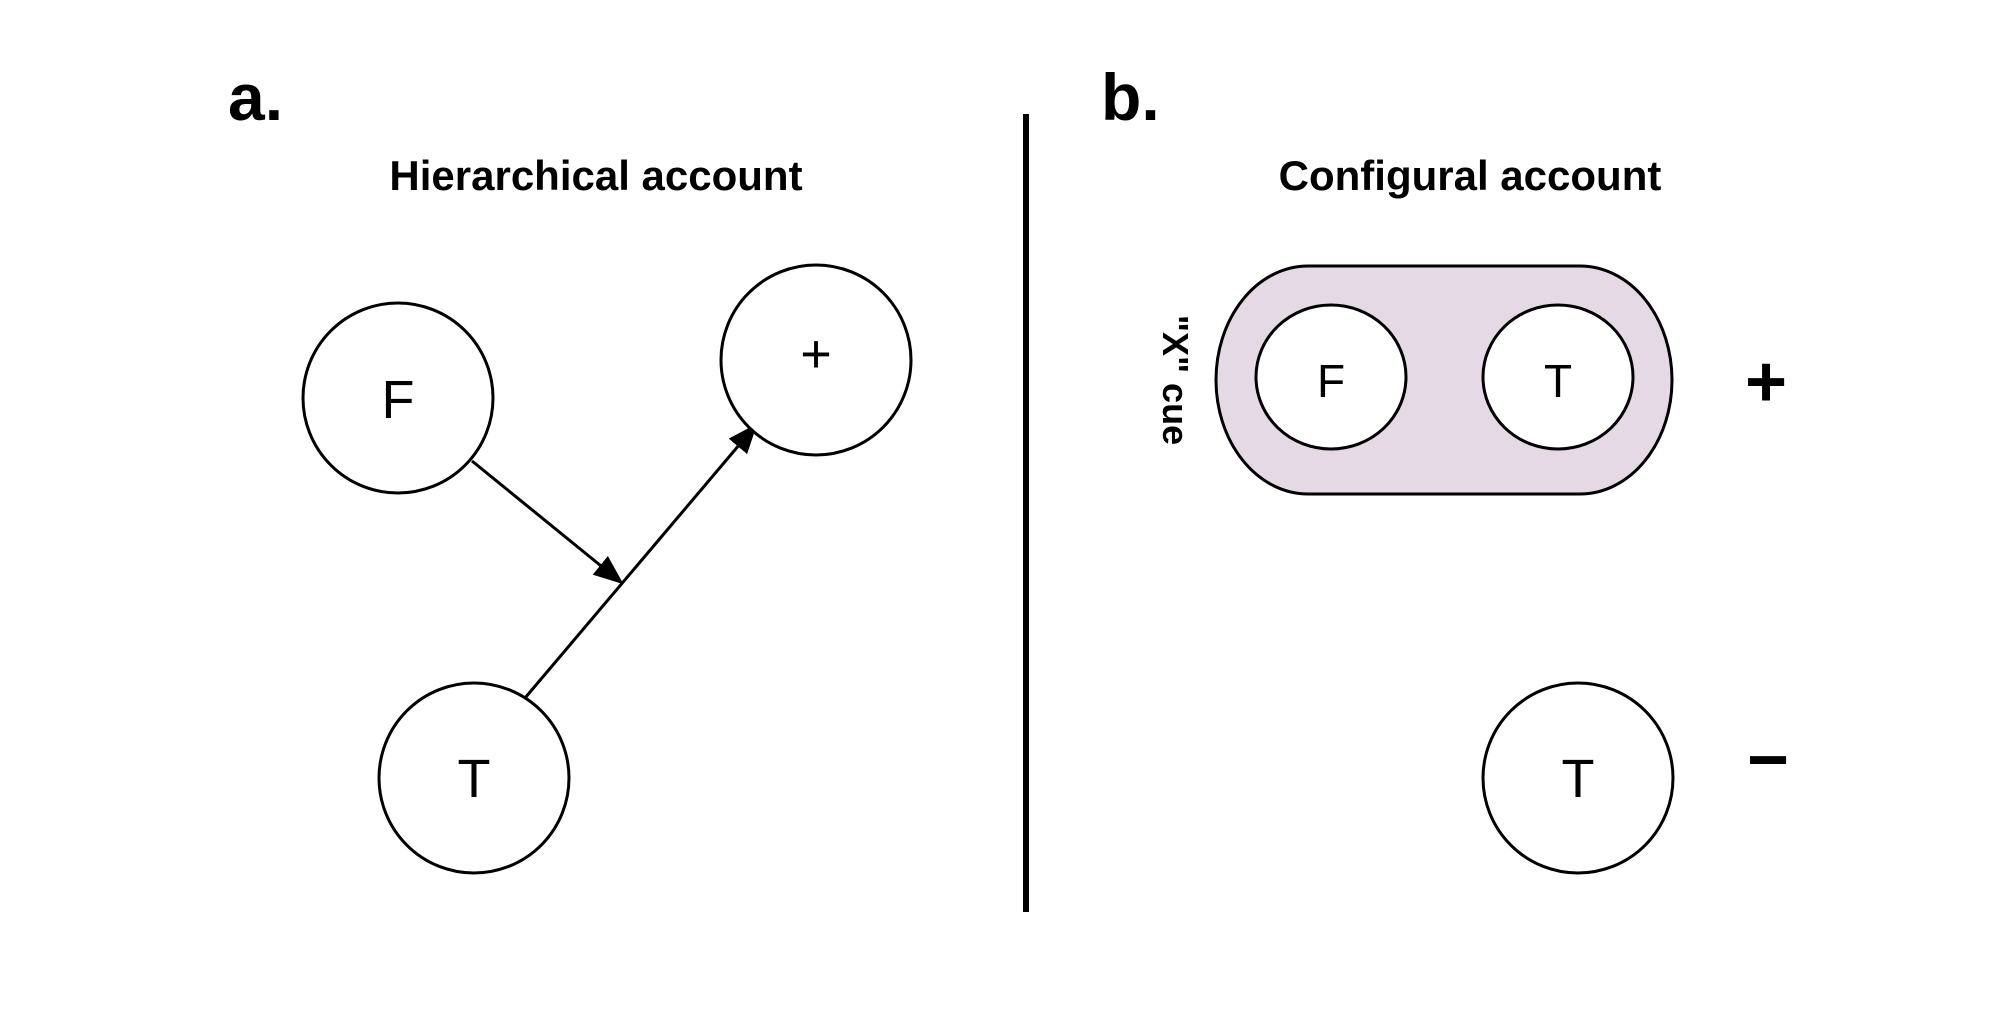  I want to click on alone-target-node: T, so click(1578, 778).